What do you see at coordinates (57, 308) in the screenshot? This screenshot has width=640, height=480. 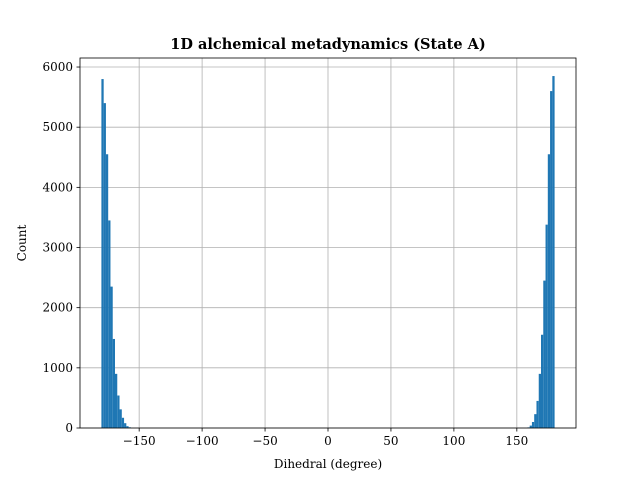 I see `y-tick-label: 2000` at bounding box center [57, 308].